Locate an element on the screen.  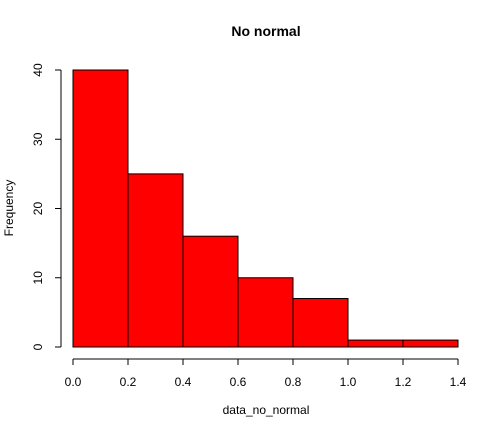
y-tick-label: 0 is located at coordinates (38, 346).